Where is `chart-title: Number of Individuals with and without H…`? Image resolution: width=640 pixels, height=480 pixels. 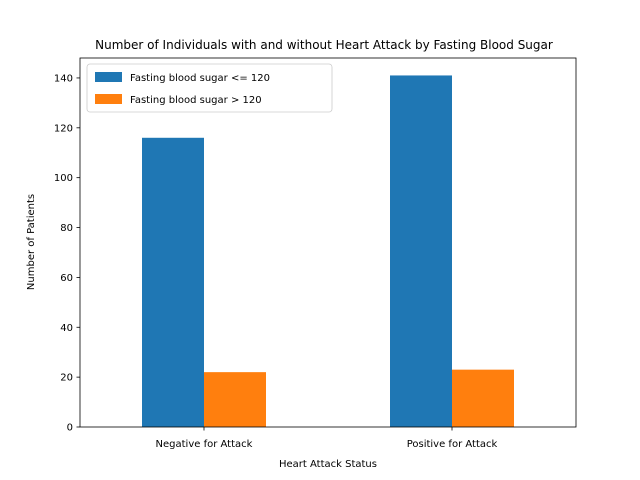
chart-title: Number of Individuals with and without H… is located at coordinates (324, 45).